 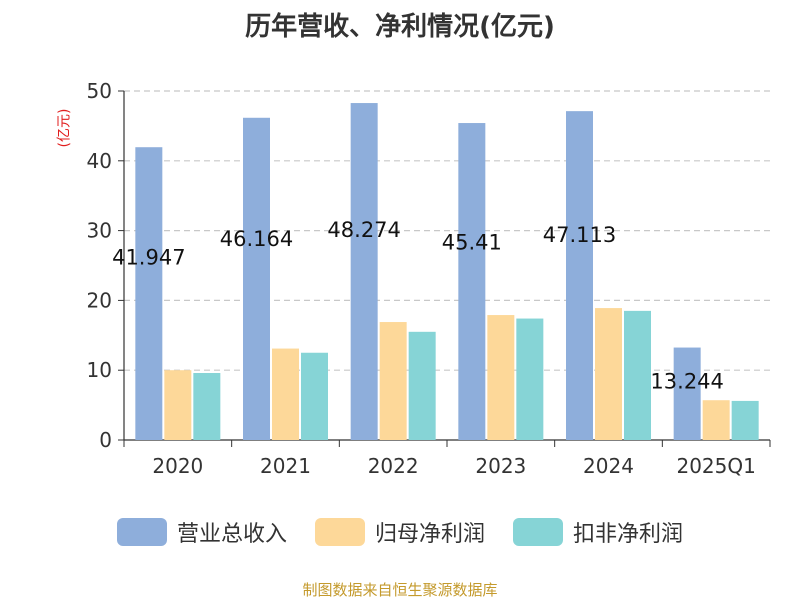 I want to click on y-tick-label: 10, so click(x=99, y=370).